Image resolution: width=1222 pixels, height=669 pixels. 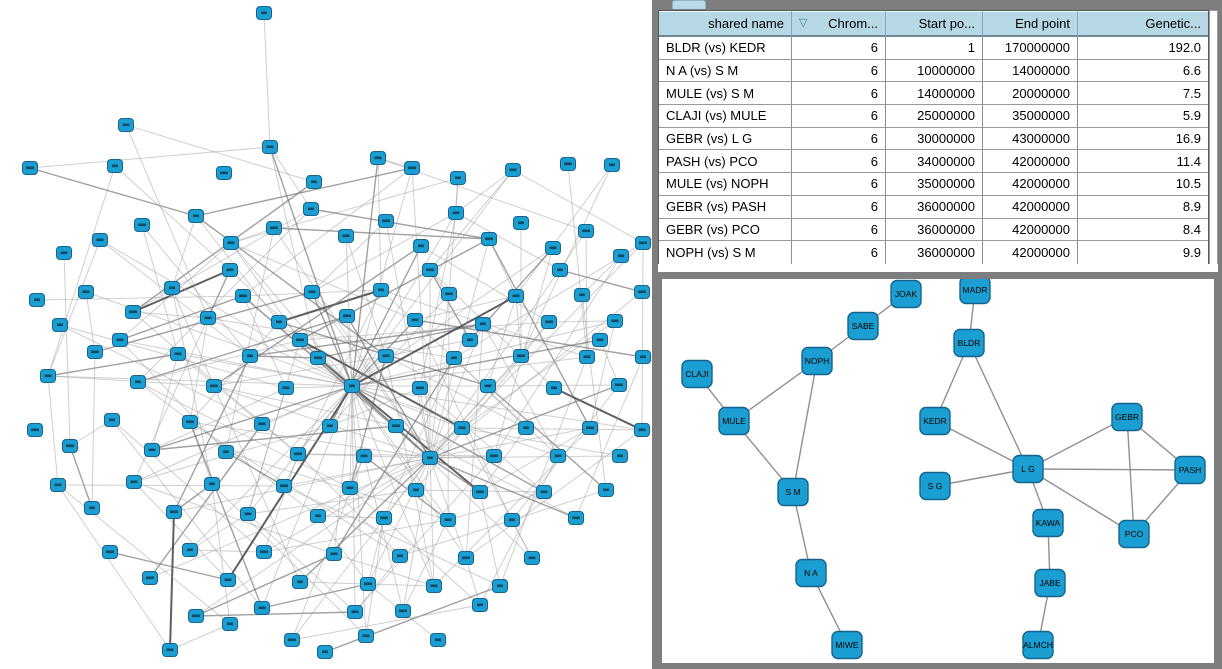 What do you see at coordinates (689, 4) in the screenshot?
I see `table-tab` at bounding box center [689, 4].